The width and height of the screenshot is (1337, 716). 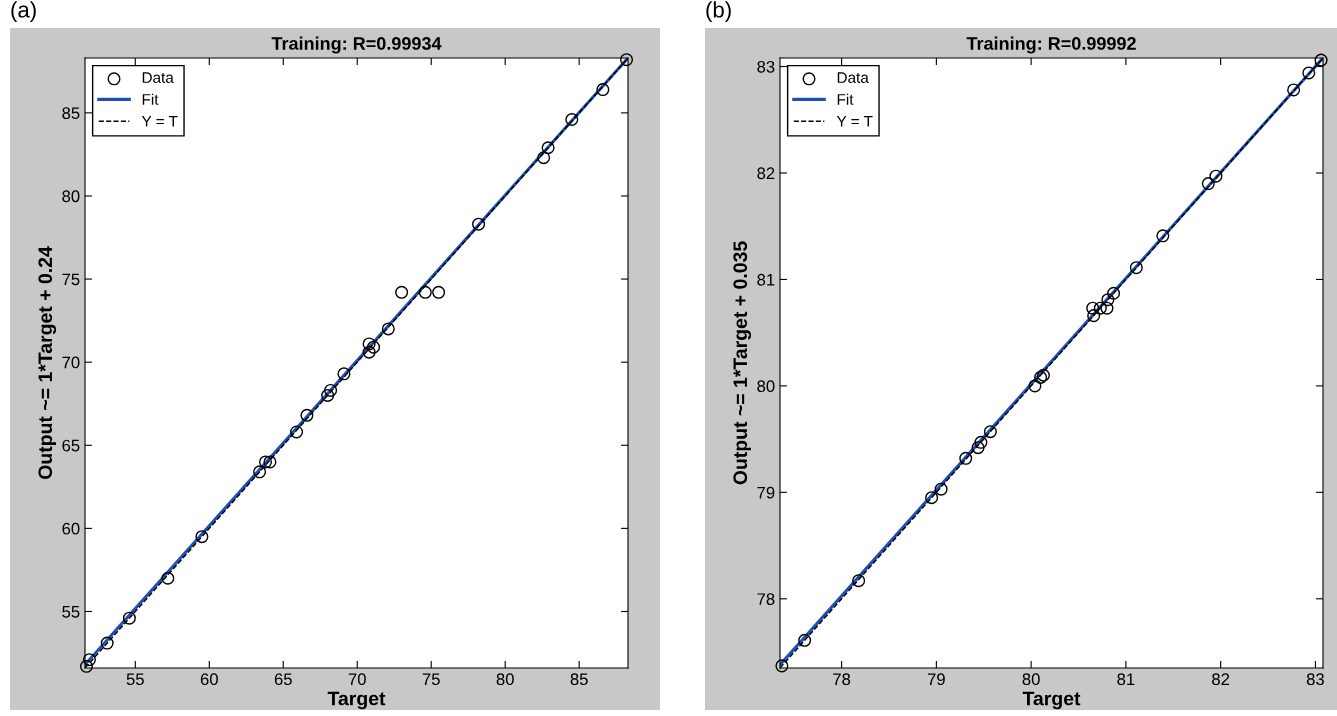 I want to click on text: (b), so click(x=718, y=11).